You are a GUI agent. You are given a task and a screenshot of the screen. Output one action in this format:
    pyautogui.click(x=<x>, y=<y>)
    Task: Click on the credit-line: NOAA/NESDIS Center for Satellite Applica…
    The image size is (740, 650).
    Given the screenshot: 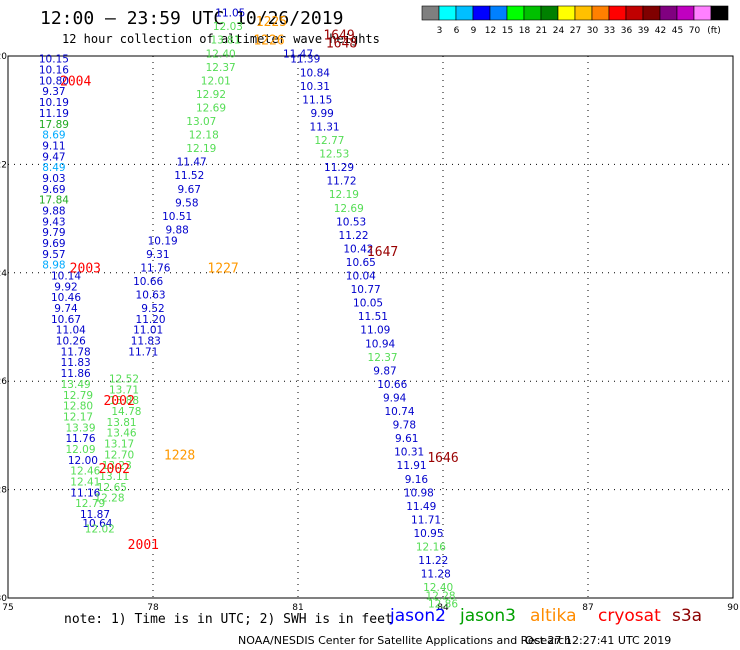 What is the action you would take?
    pyautogui.click(x=405, y=640)
    